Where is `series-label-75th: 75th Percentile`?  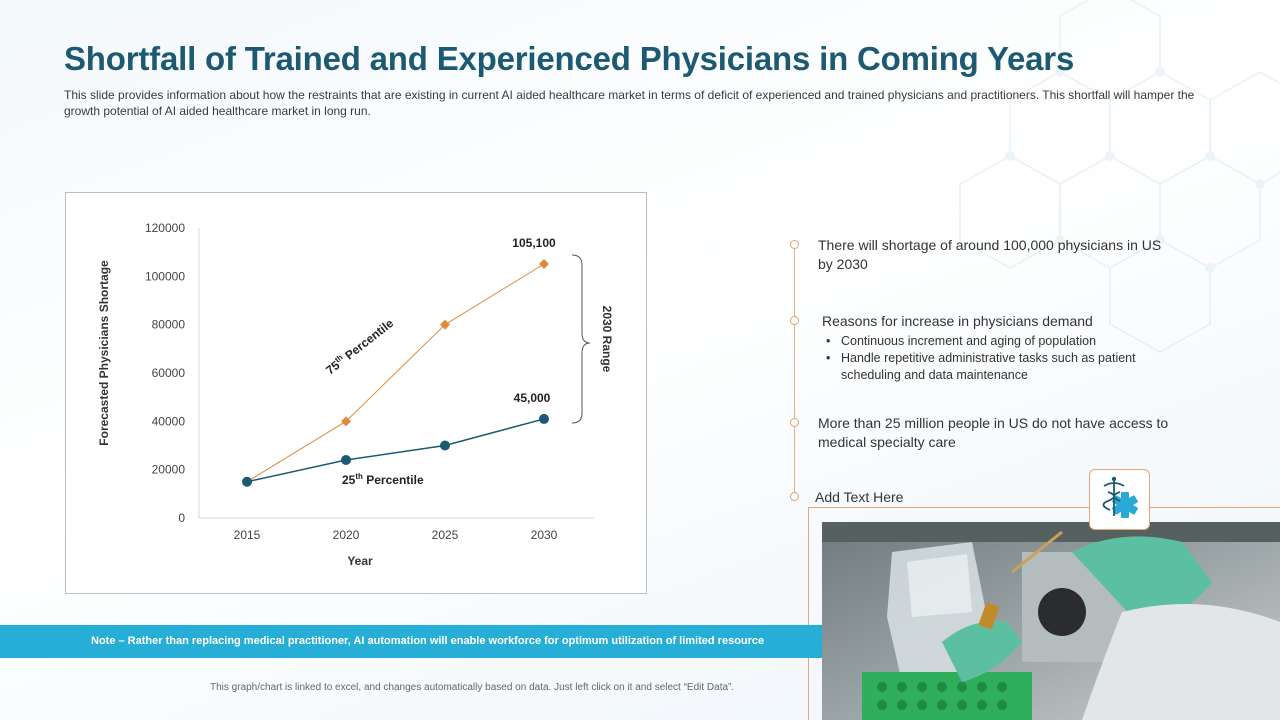
series-label-75th: 75th Percentile is located at coordinates (360, 346).